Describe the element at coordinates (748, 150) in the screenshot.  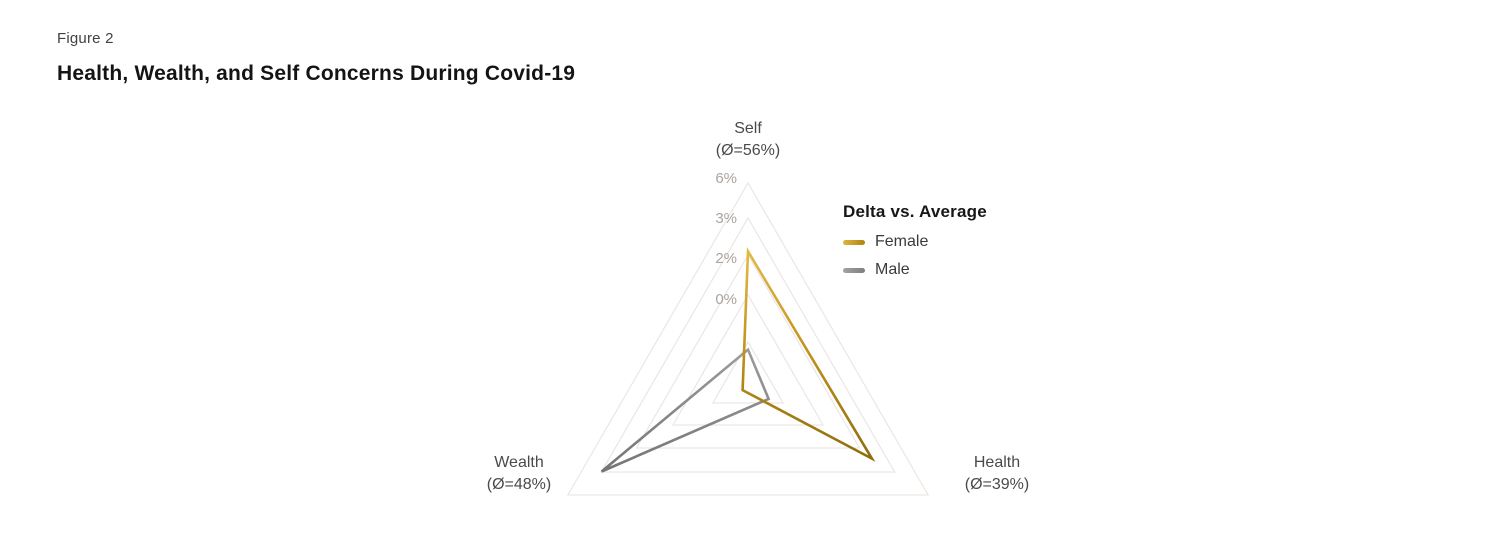
I see `axis-self-average: (Ø=56%)` at that location.